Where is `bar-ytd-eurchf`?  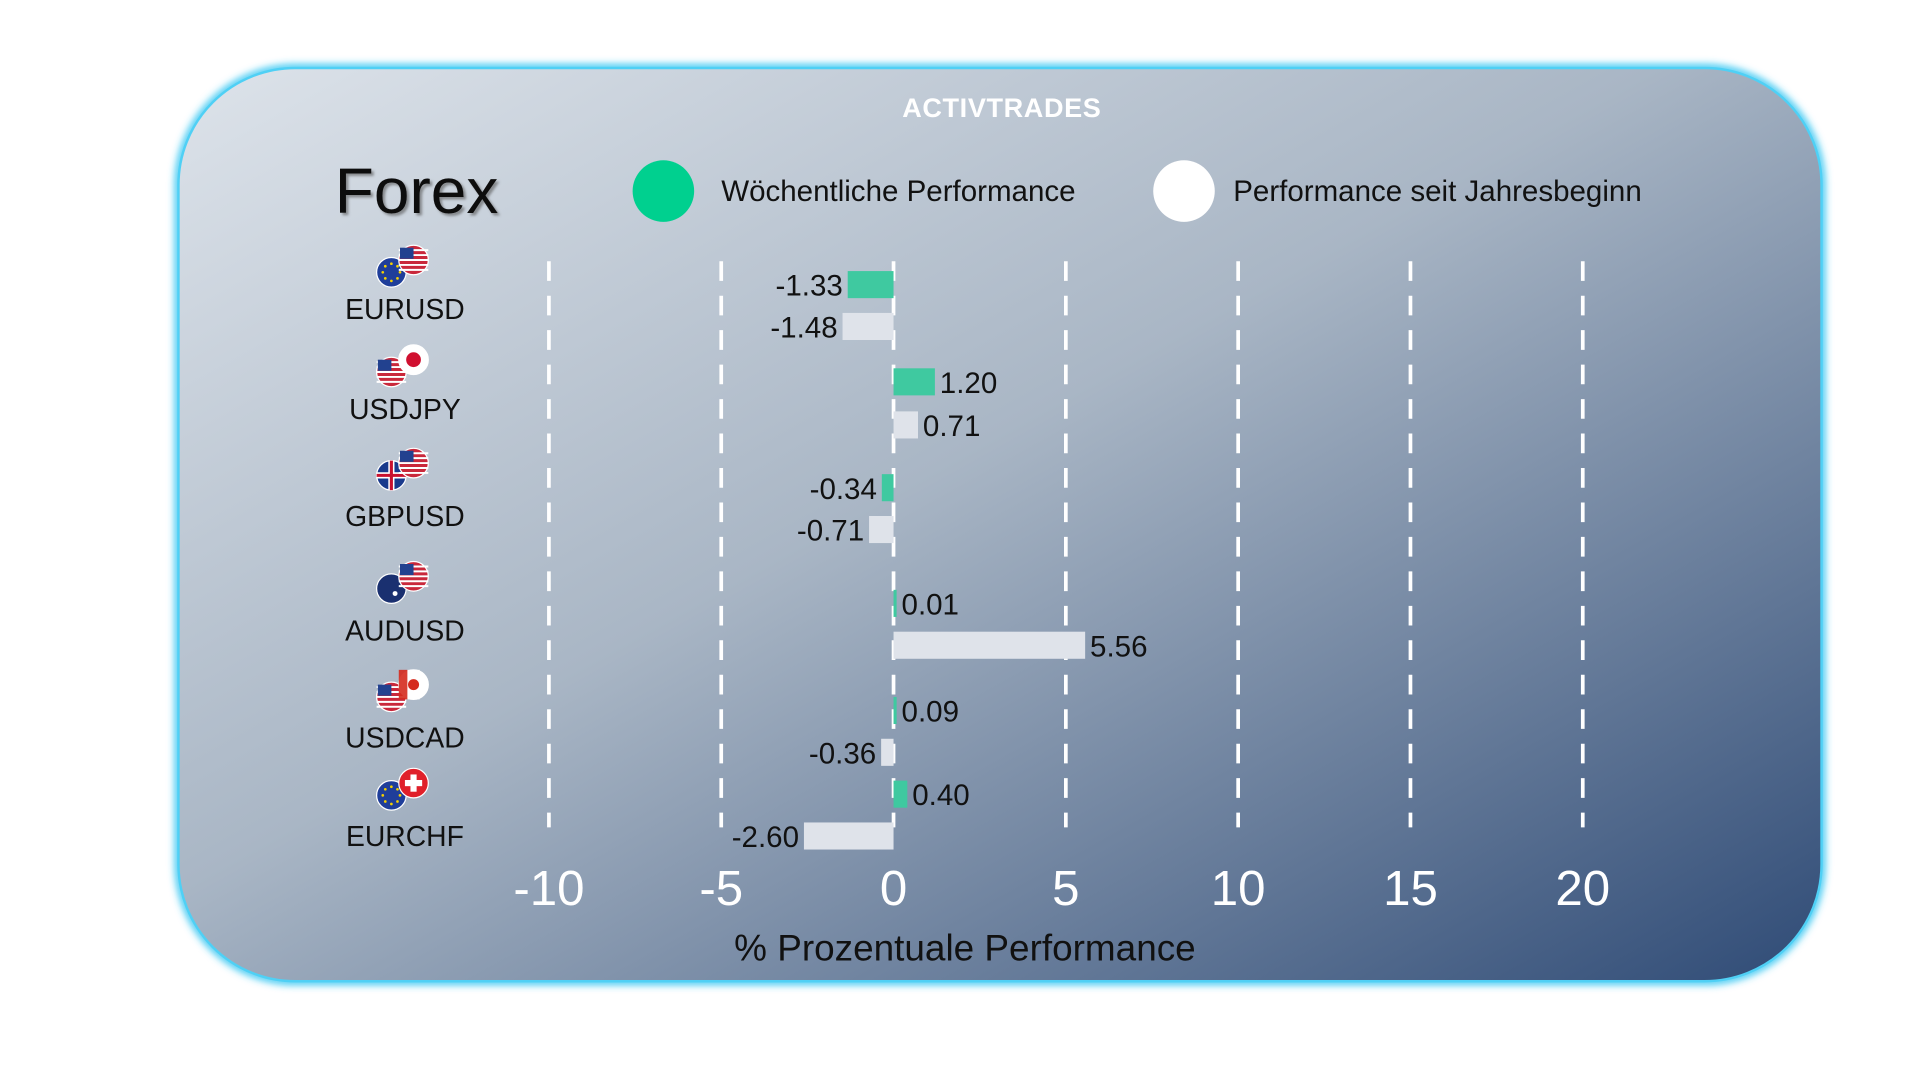 bar-ytd-eurchf is located at coordinates (848, 836).